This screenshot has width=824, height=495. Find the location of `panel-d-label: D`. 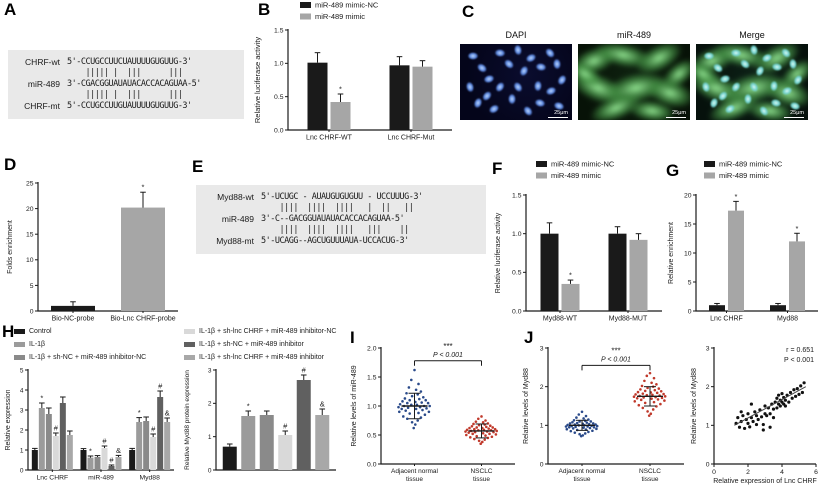

panel-d-label: D is located at coordinates (10, 164).